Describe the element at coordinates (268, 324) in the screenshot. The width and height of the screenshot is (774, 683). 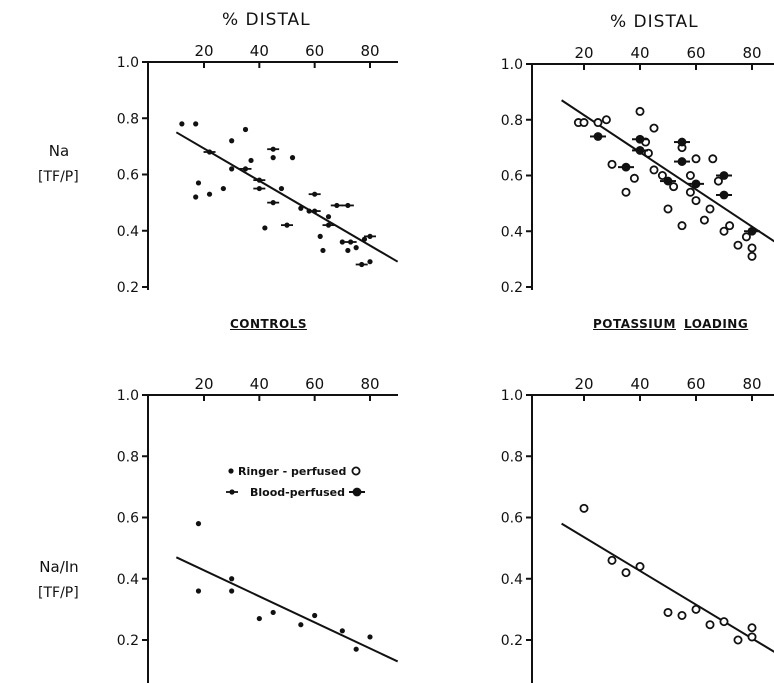
I see `panel-label-controls: CONTROLS` at that location.